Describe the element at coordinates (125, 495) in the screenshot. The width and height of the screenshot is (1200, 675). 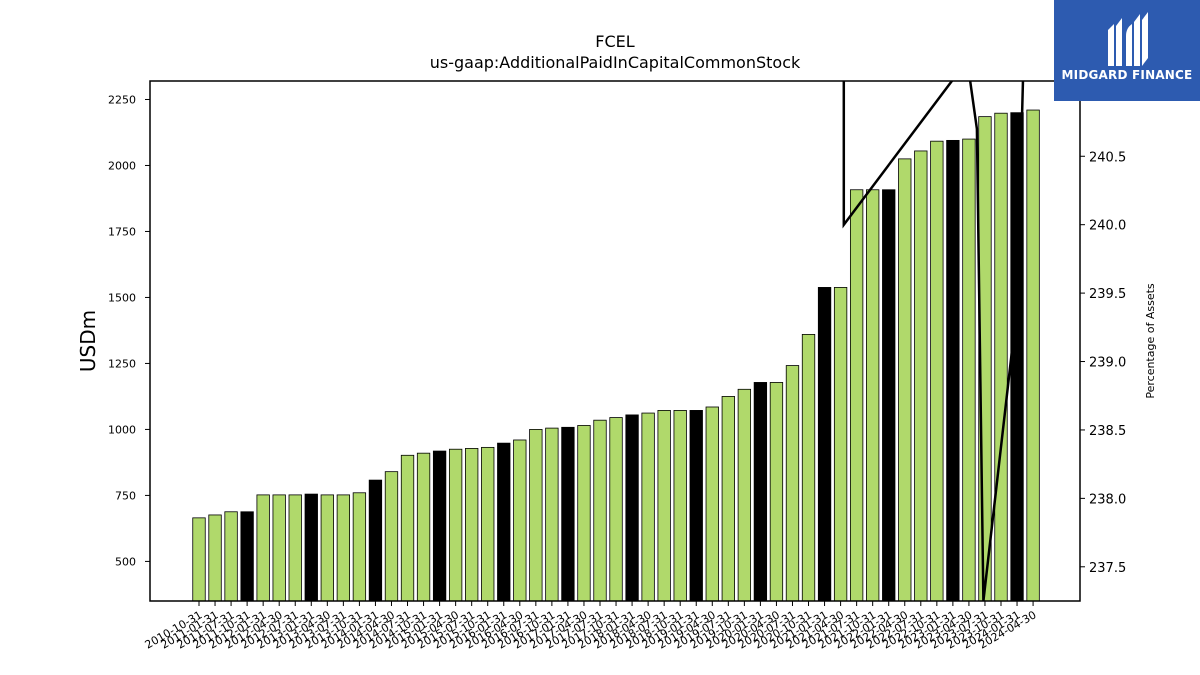
I see `y-tick-label: 750` at that location.